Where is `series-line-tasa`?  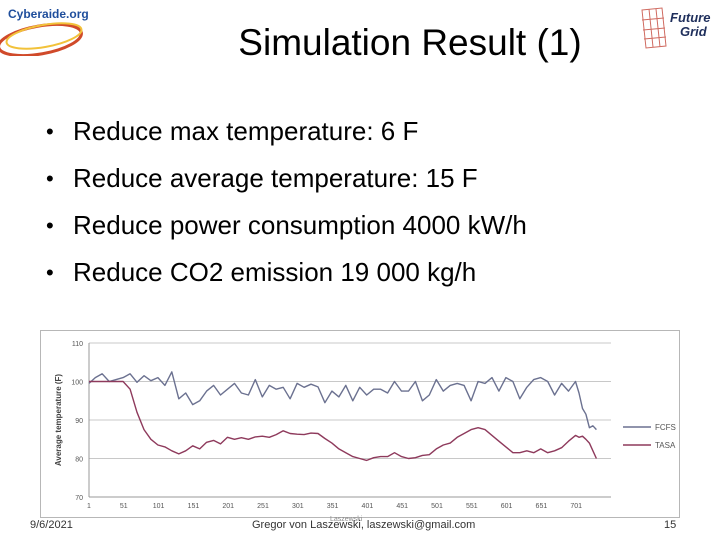
series-line-tasa is located at coordinates (343, 421).